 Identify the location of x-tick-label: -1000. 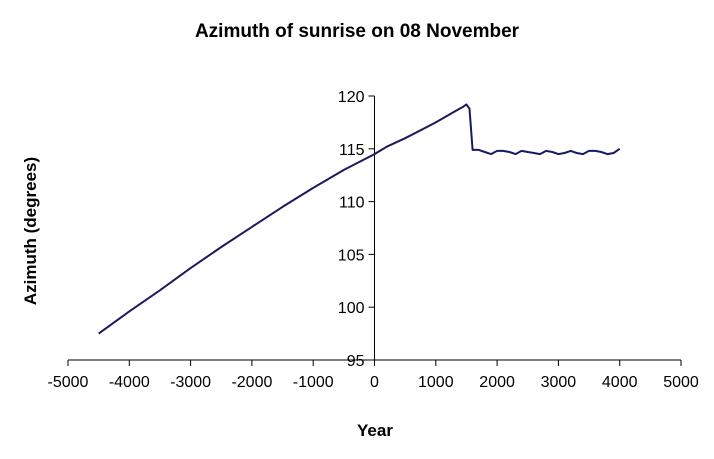
(313, 382).